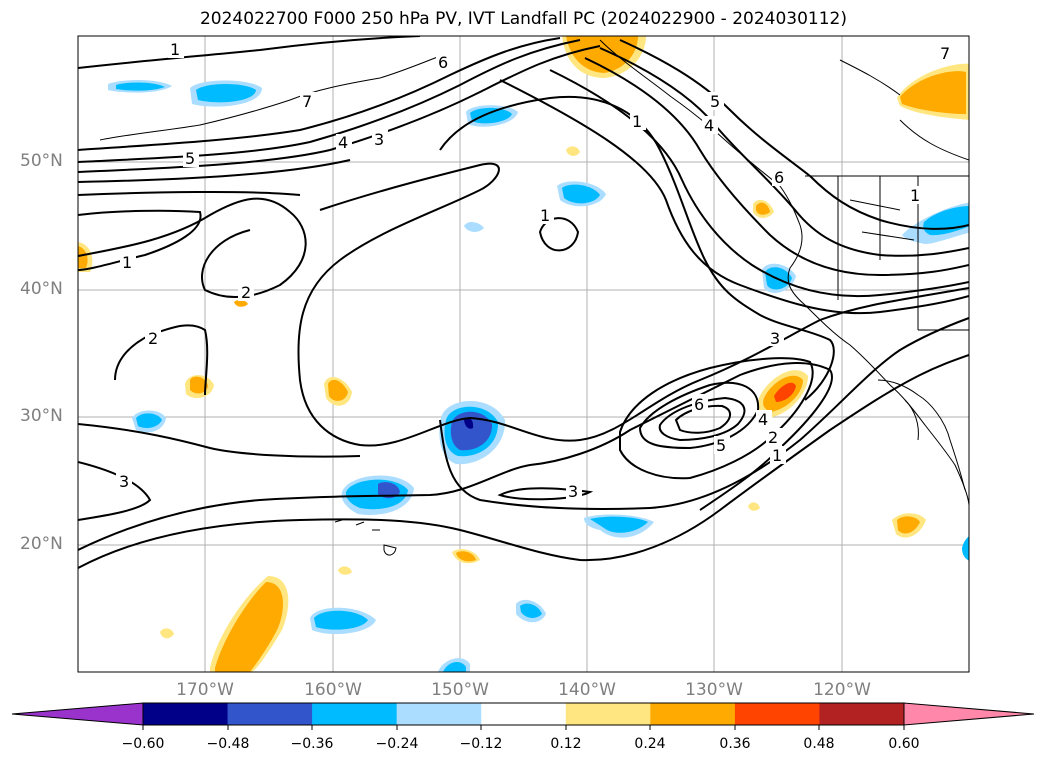 The height and width of the screenshot is (765, 1047). I want to click on colorbar-label: 0.36, so click(735, 744).